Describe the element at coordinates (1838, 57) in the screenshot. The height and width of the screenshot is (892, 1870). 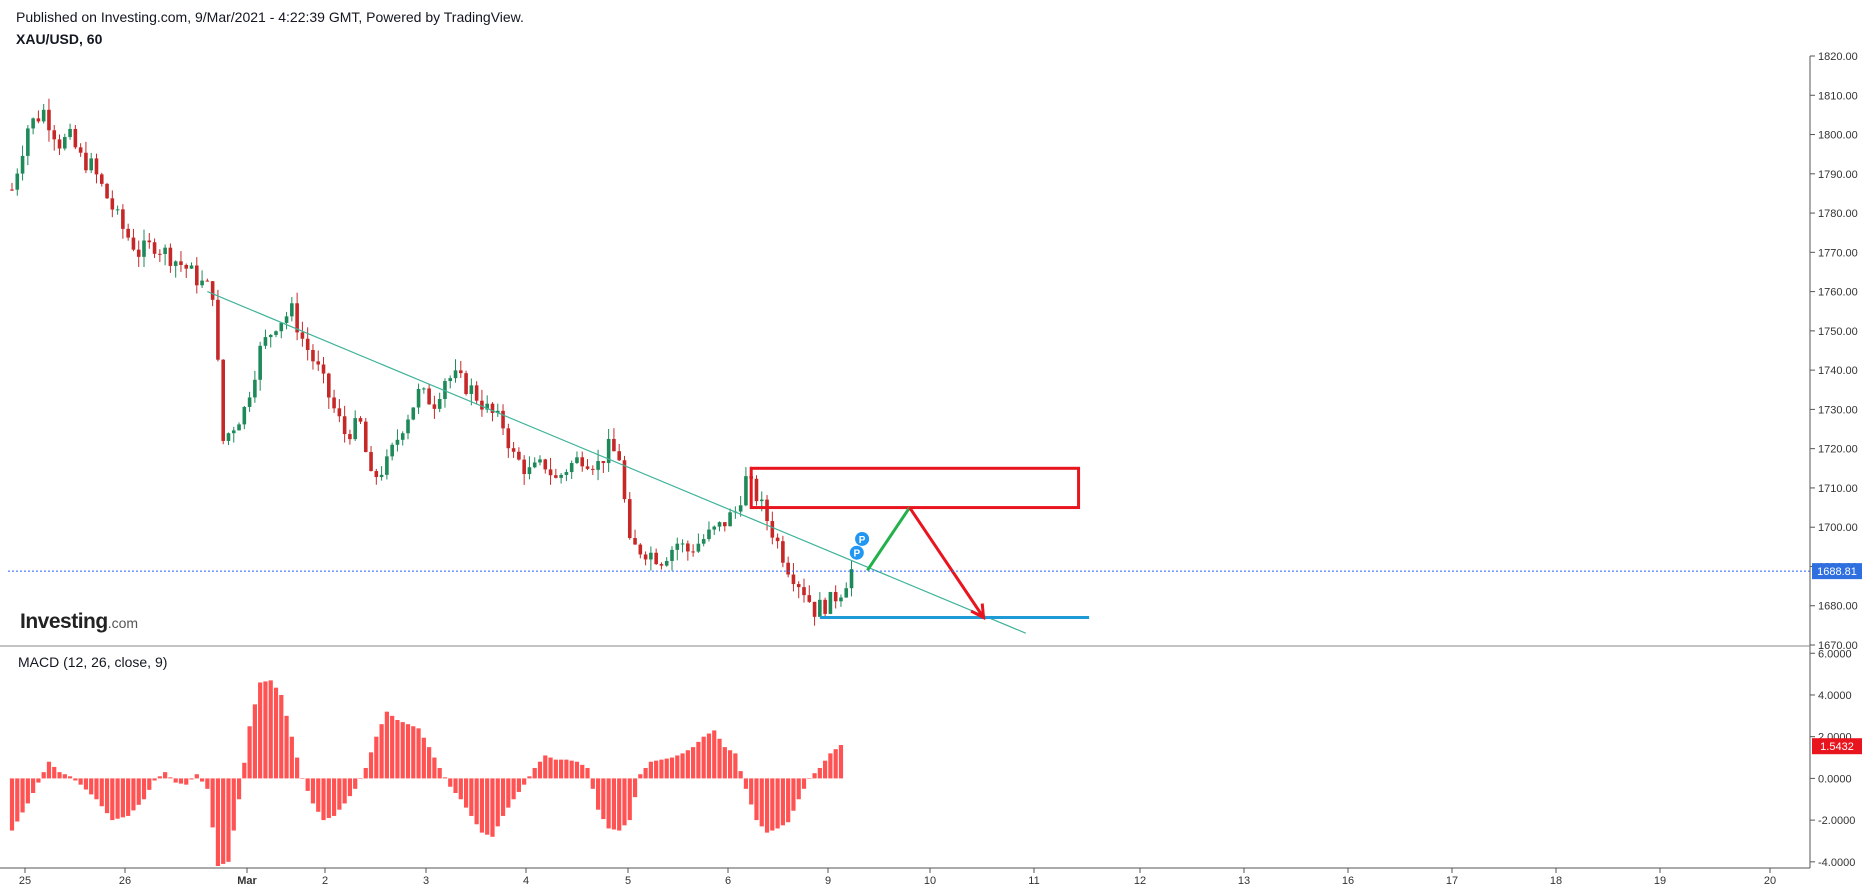
I see `price-tick-label: 1820.00` at that location.